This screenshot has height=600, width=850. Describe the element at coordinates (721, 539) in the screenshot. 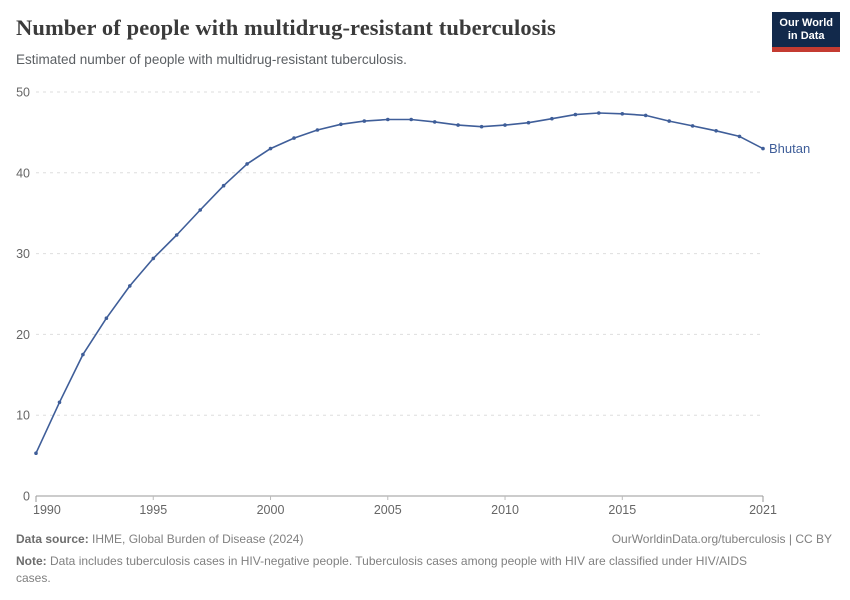

I see `attribution-link: OurWorldinData.org/tuberculosis | CC BY` at that location.